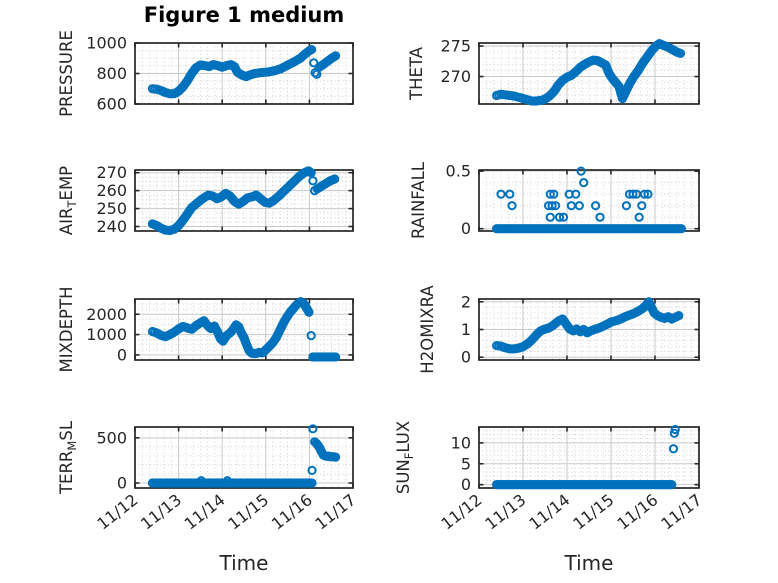 The height and width of the screenshot is (583, 778). What do you see at coordinates (589, 563) in the screenshot?
I see `xlabel-time-right: Time` at bounding box center [589, 563].